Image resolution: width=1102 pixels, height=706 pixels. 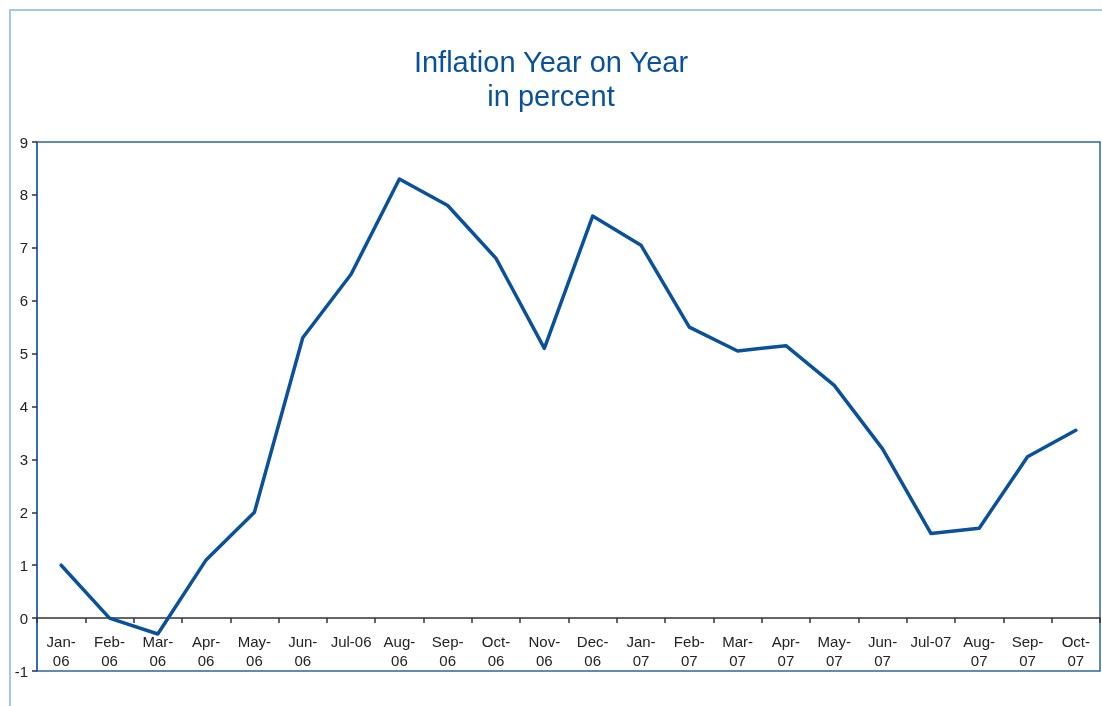 I want to click on chart-title: Inflation Year on Year, so click(x=551, y=61).